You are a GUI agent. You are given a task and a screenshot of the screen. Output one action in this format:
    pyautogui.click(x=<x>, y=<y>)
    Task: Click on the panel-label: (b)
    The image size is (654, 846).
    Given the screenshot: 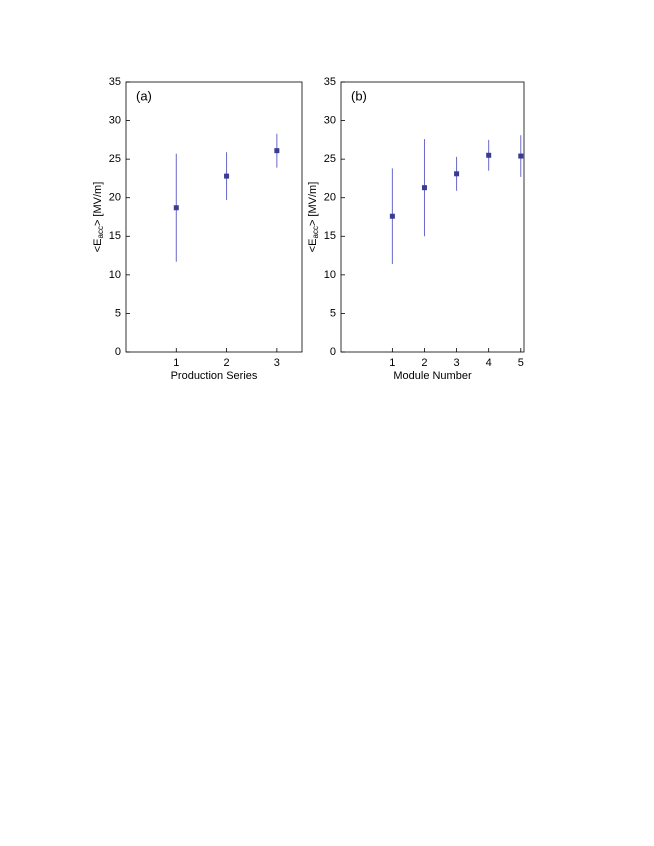 What is the action you would take?
    pyautogui.click(x=359, y=95)
    